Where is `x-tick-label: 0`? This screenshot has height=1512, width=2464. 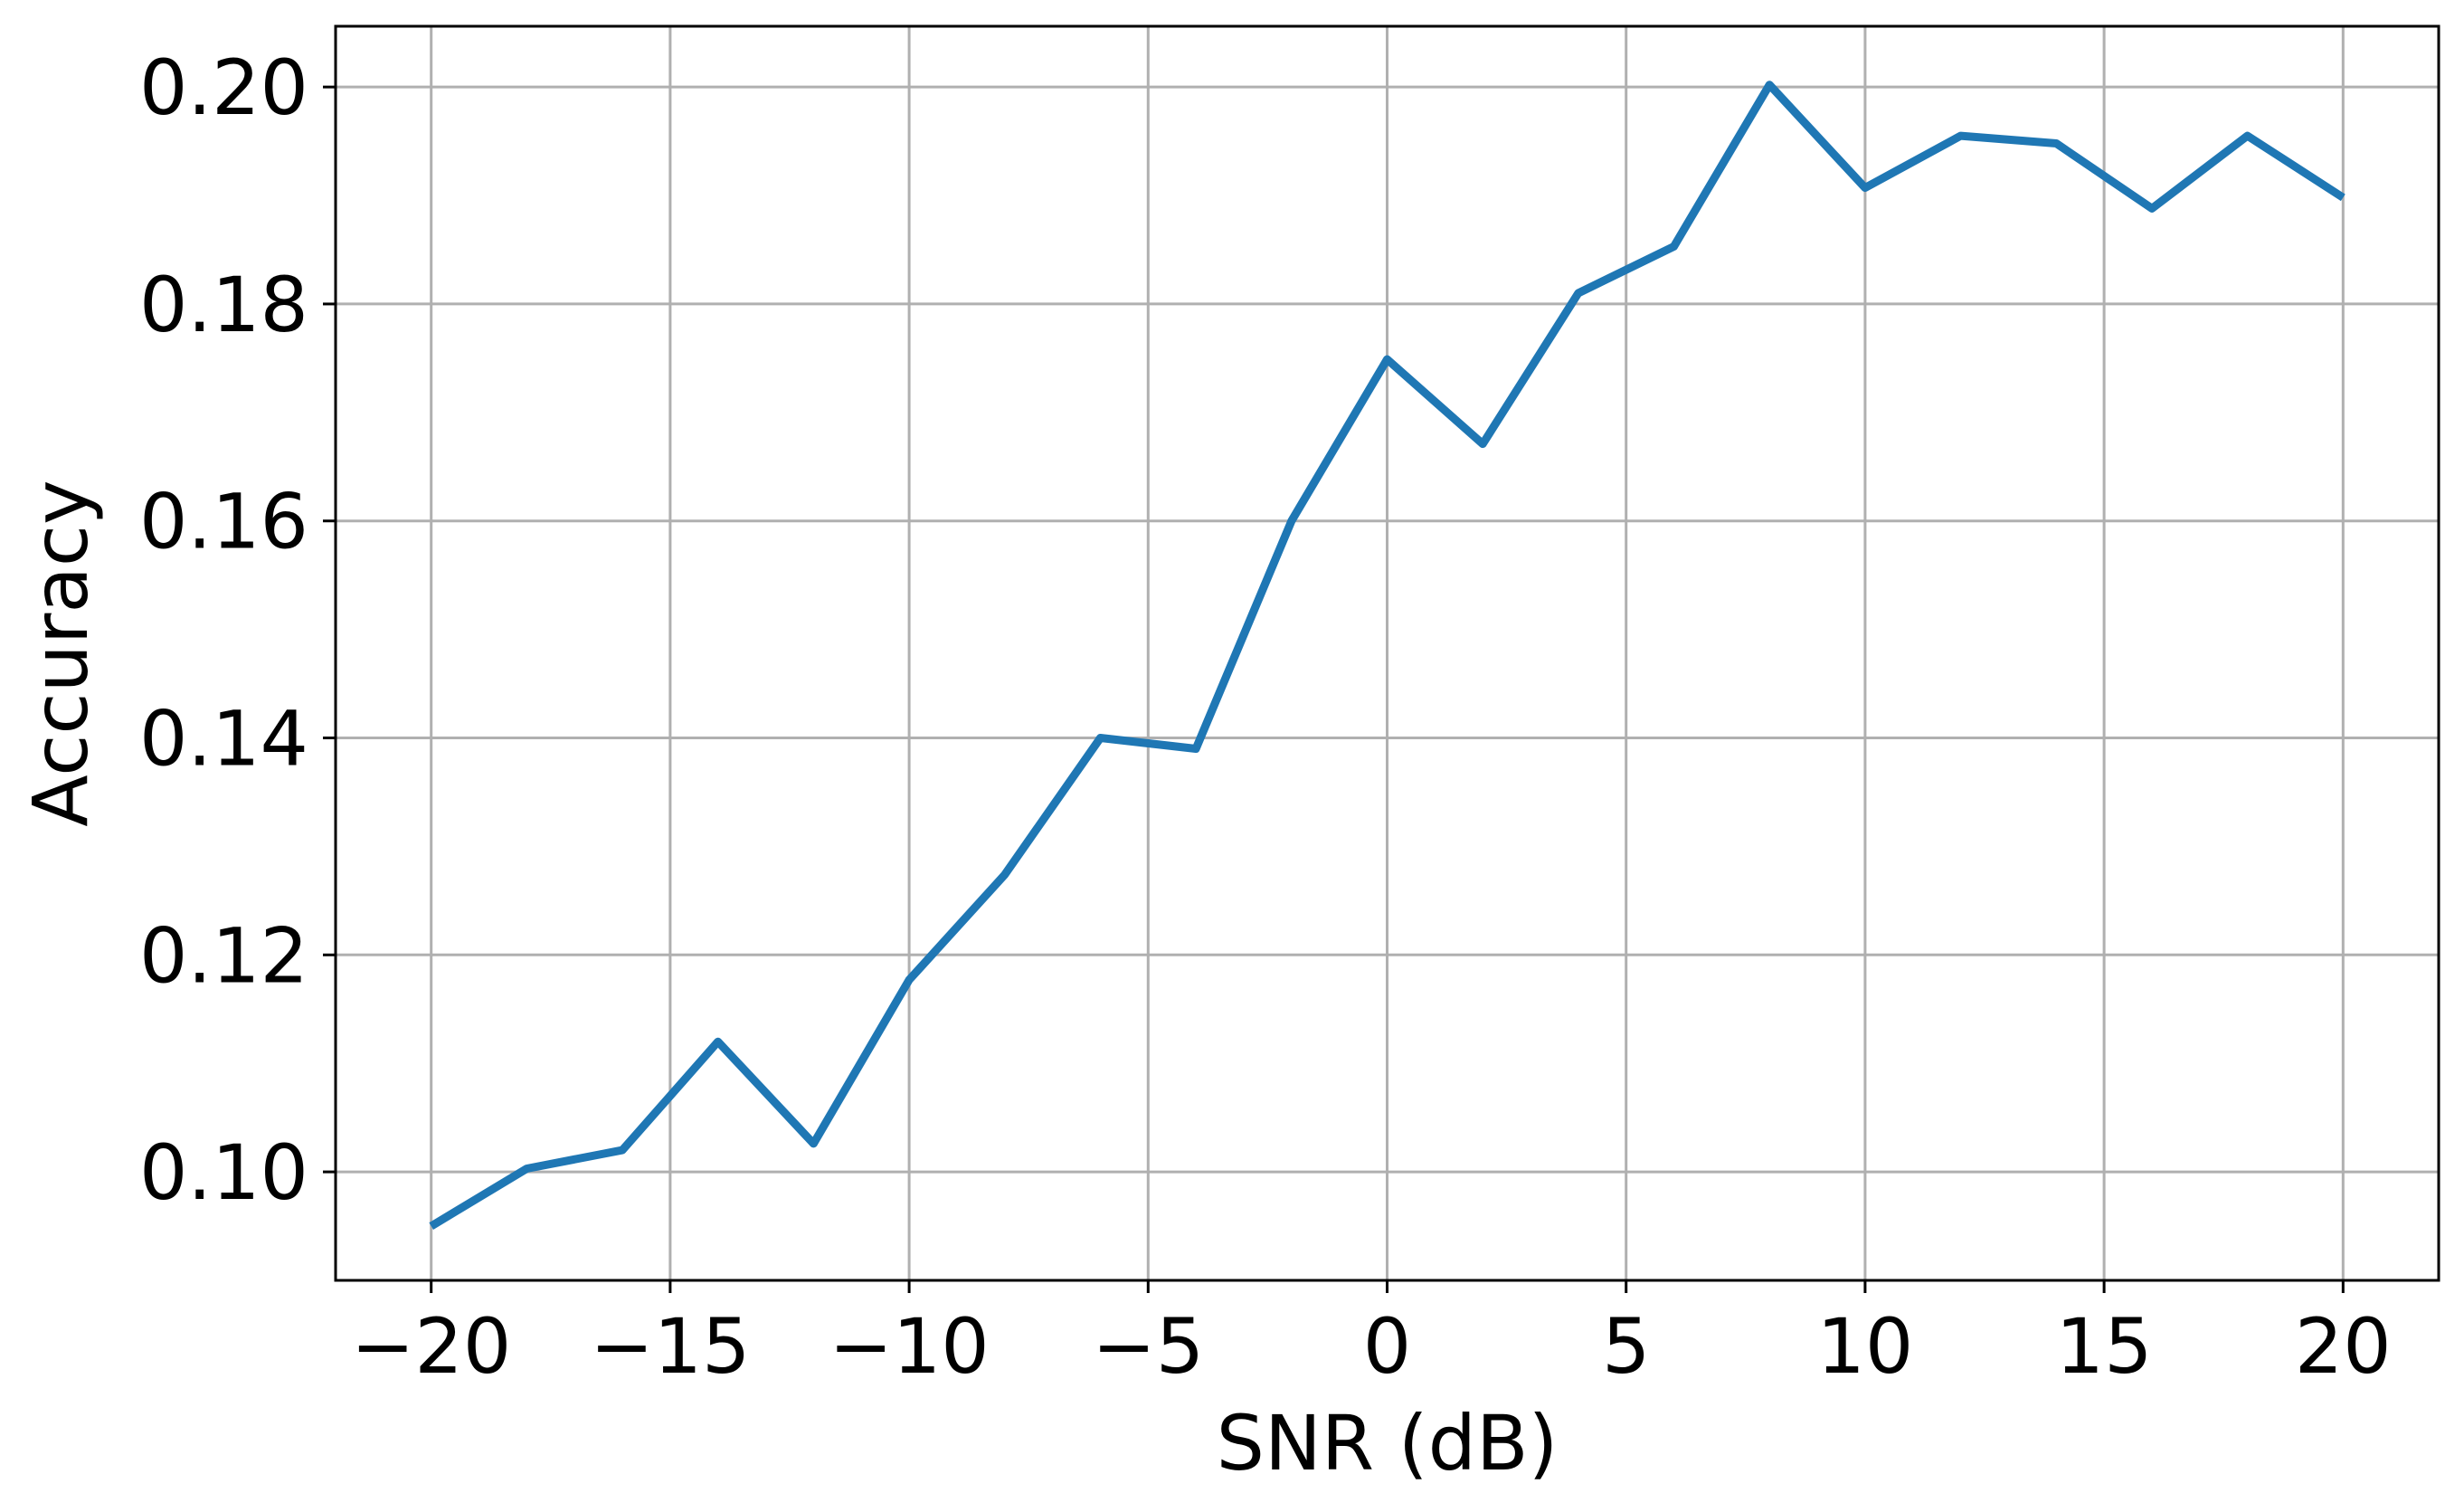
x-tick-label: 0 is located at coordinates (1387, 1347).